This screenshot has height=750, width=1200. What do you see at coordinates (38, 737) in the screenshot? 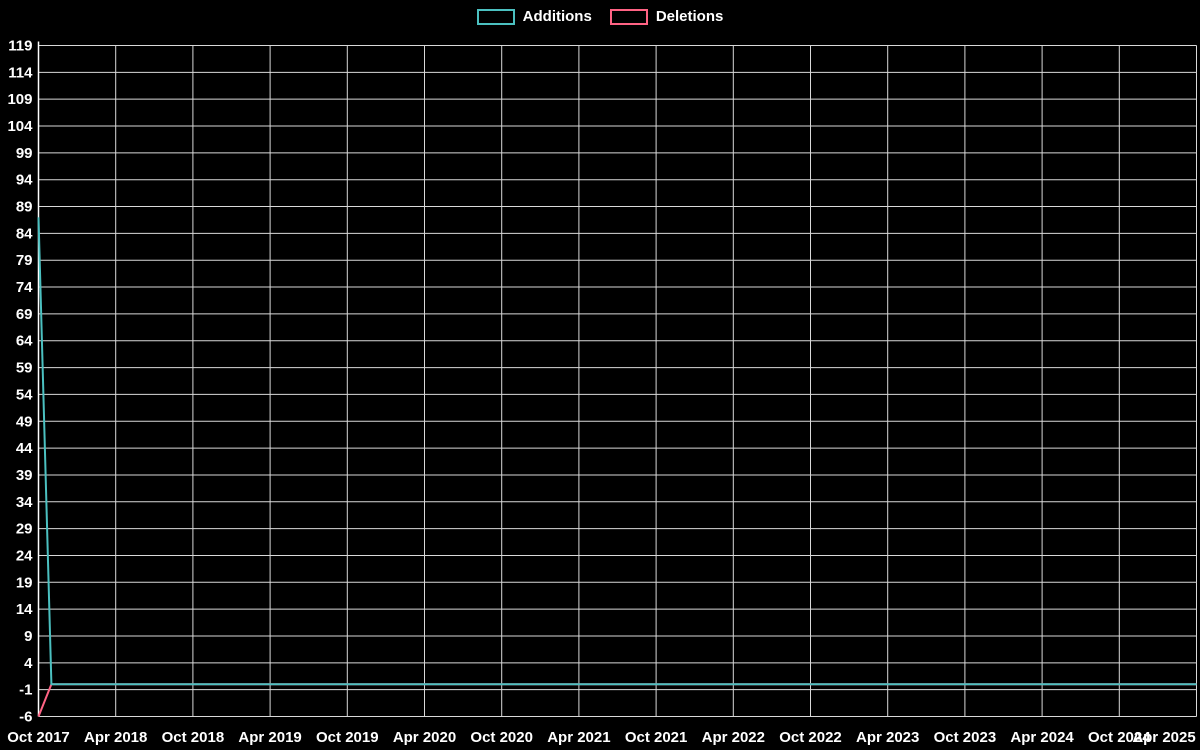
I see `svg-text: Oct 2017` at bounding box center [38, 737].